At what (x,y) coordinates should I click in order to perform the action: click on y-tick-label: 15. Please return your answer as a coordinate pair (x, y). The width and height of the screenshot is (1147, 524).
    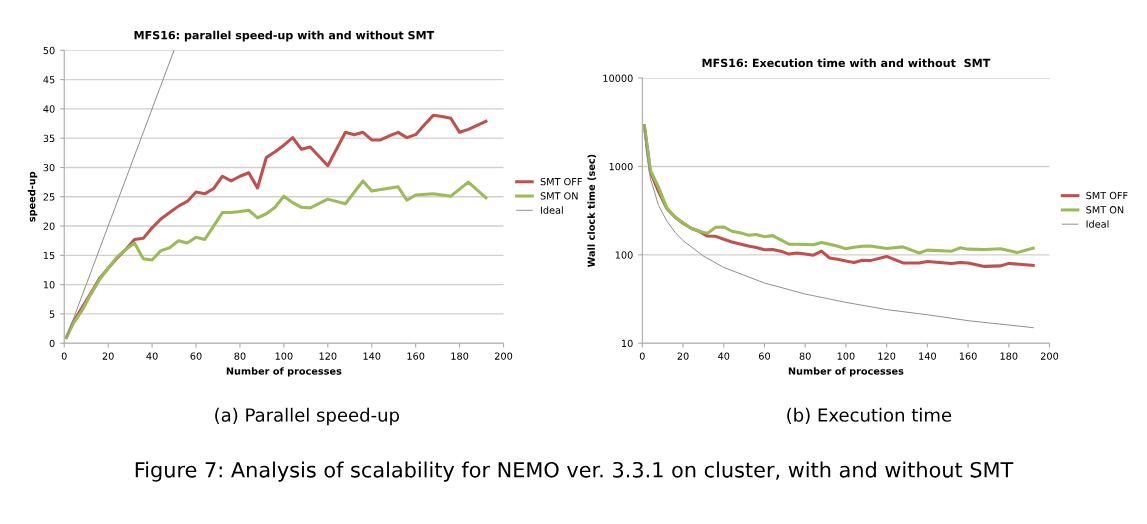
    Looking at the image, I should click on (49, 255).